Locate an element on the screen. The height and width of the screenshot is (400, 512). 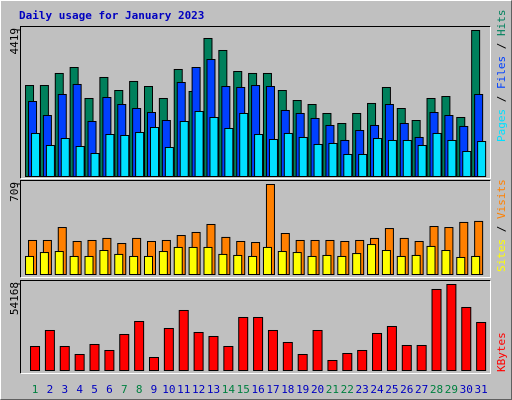
legend: Pages / Files / Hits is located at coordinates (501, 76).